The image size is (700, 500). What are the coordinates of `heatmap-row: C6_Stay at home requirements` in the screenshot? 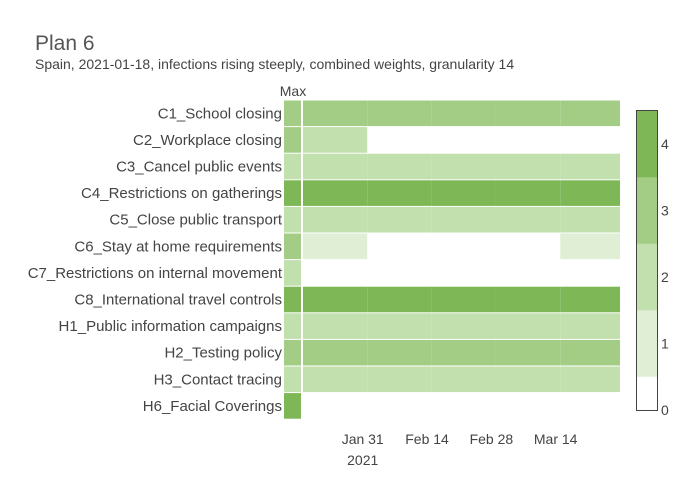 It's located at (347, 246).